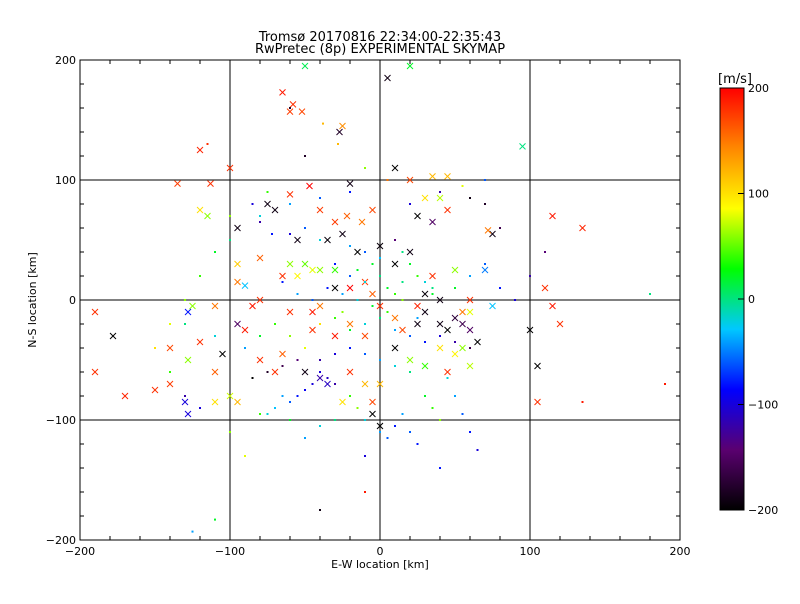 The image size is (800, 604). What do you see at coordinates (758, 88) in the screenshot?
I see `colorbar-tick-label: 200` at bounding box center [758, 88].